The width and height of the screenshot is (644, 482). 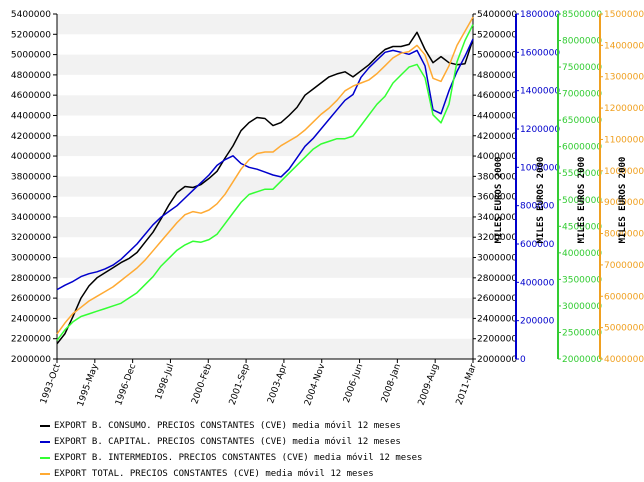 What do you see at coordinates (467, 384) in the screenshot?
I see `x-tick-label: 2011-Mar` at bounding box center [467, 384].